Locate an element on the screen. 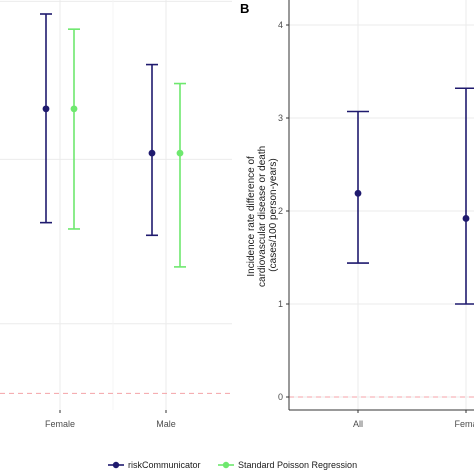 This screenshot has width=474, height=474. legend-item: riskCommunicator is located at coordinates (154, 465).